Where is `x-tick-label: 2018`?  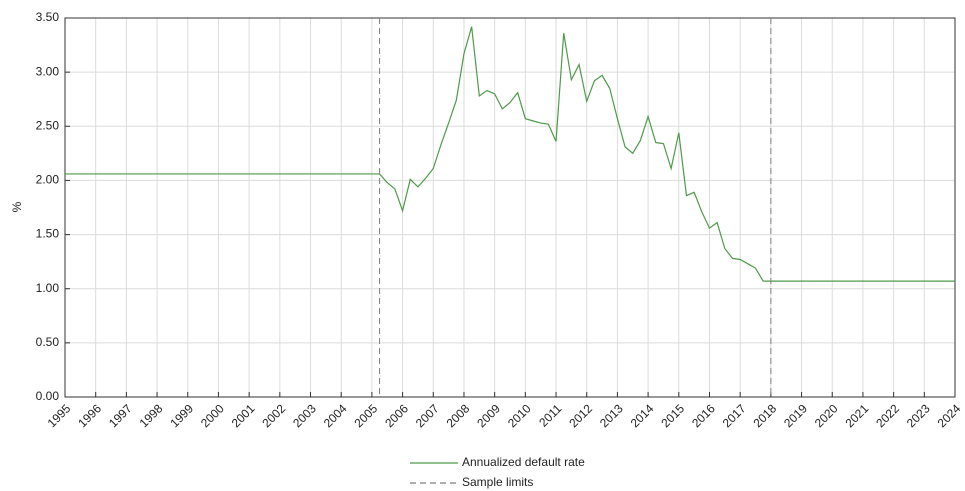
x-tick-label: 2018 is located at coordinates (764, 415).